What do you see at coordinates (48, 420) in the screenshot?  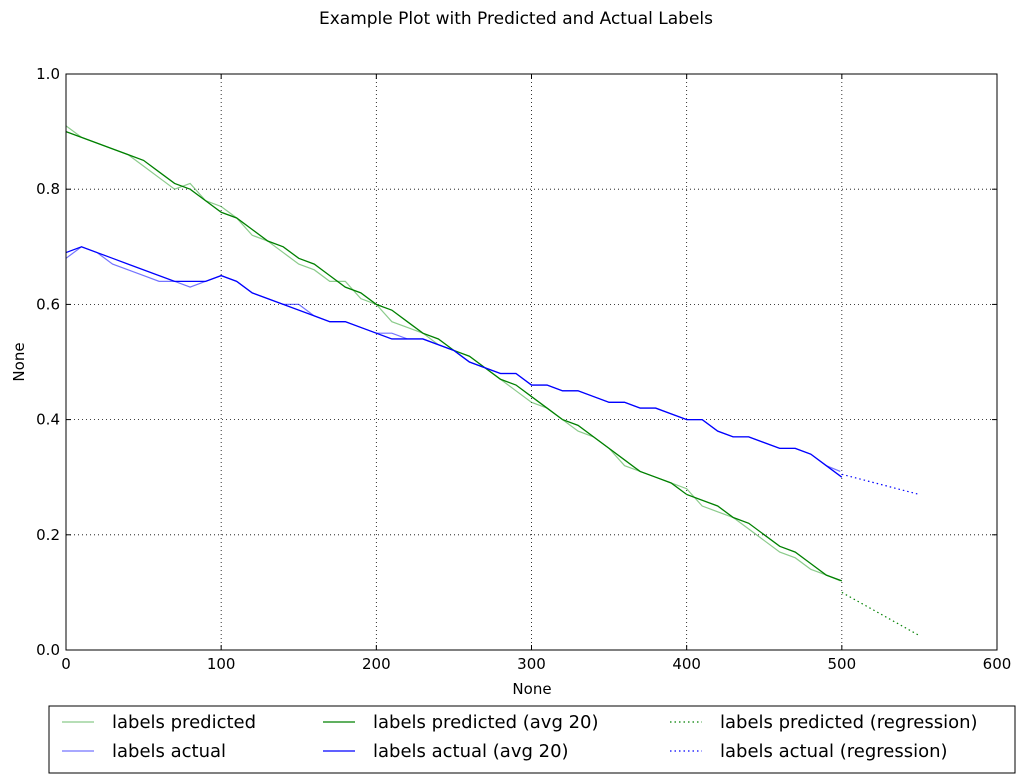 I see `y-tick-label: 0.4` at bounding box center [48, 420].